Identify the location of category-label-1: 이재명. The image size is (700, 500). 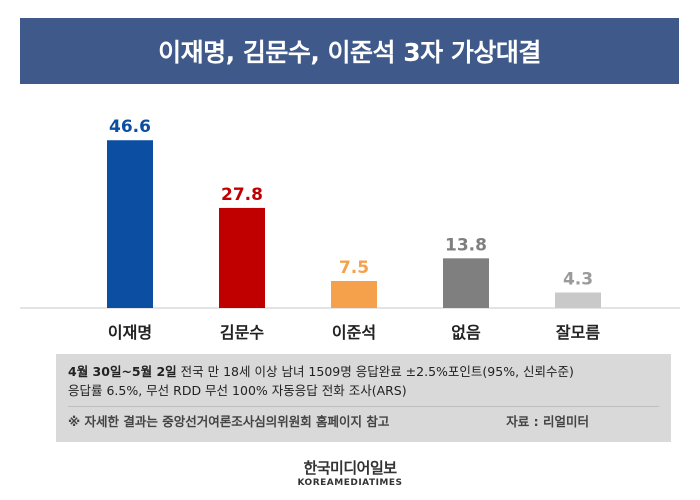
(130, 332).